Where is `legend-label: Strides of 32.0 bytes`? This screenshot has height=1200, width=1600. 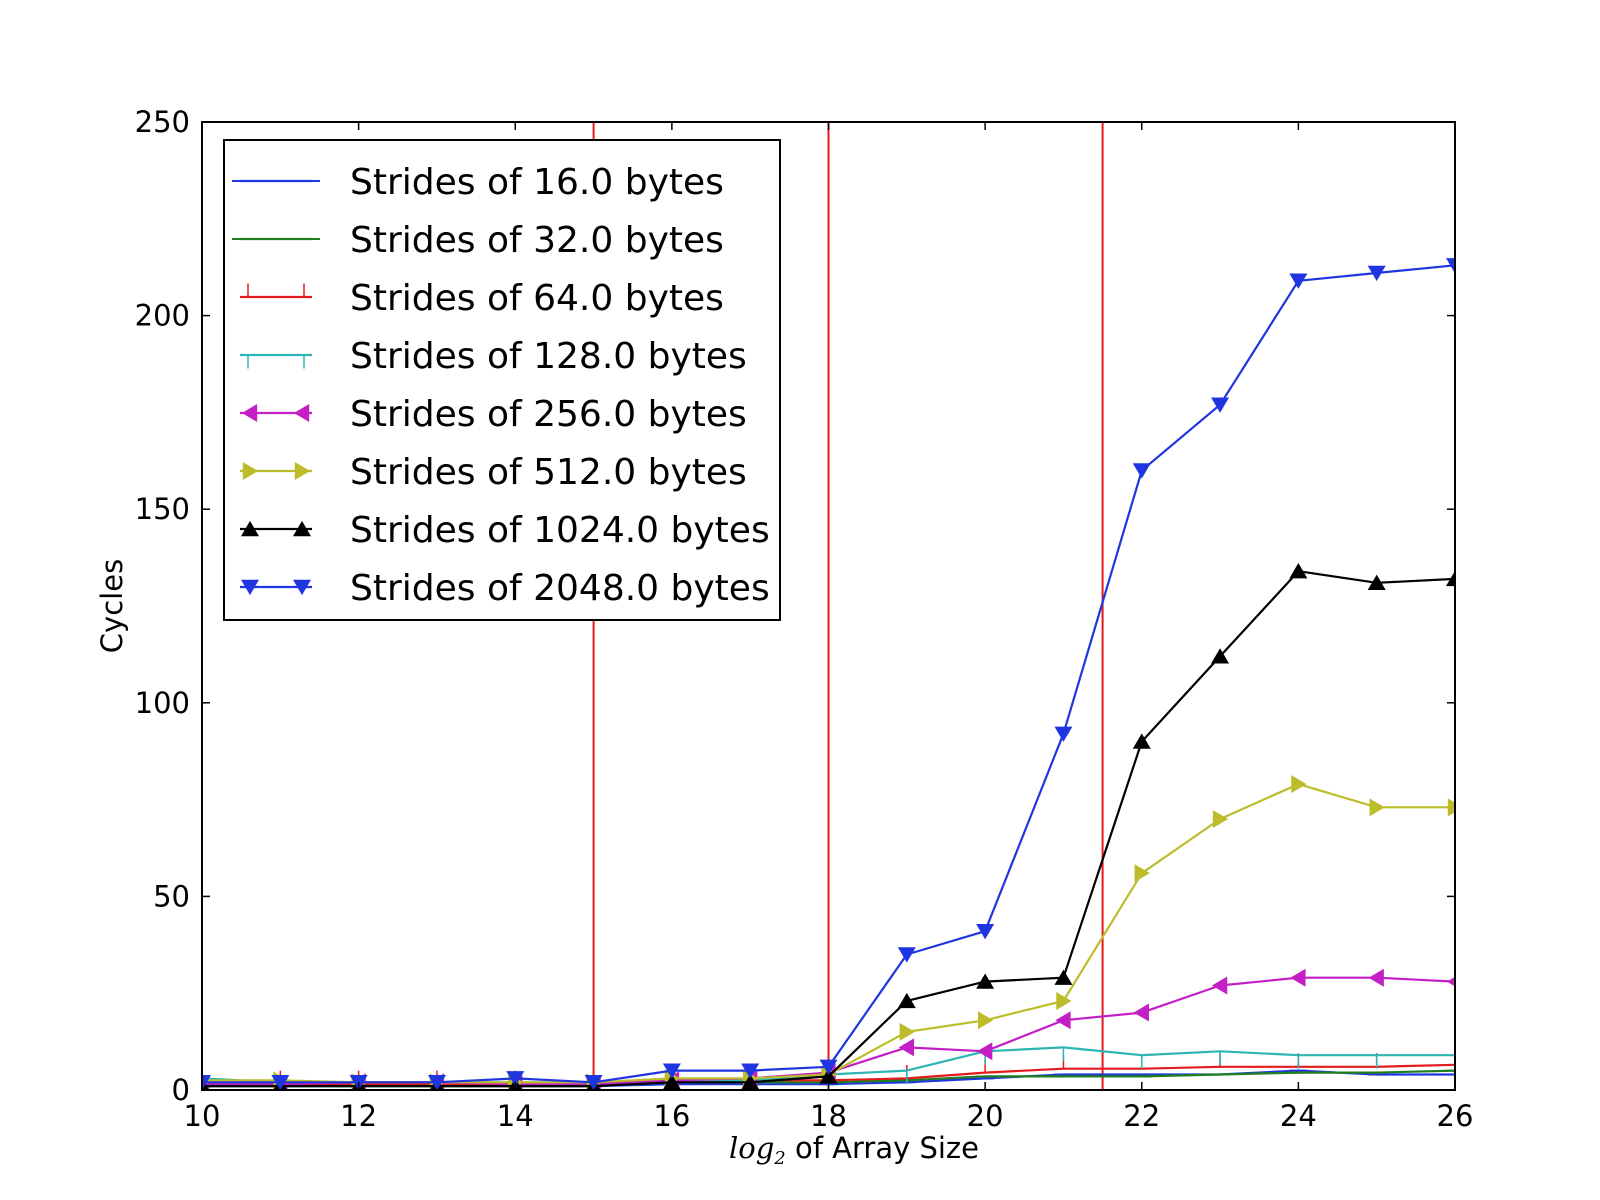 legend-label: Strides of 32.0 bytes is located at coordinates (537, 240).